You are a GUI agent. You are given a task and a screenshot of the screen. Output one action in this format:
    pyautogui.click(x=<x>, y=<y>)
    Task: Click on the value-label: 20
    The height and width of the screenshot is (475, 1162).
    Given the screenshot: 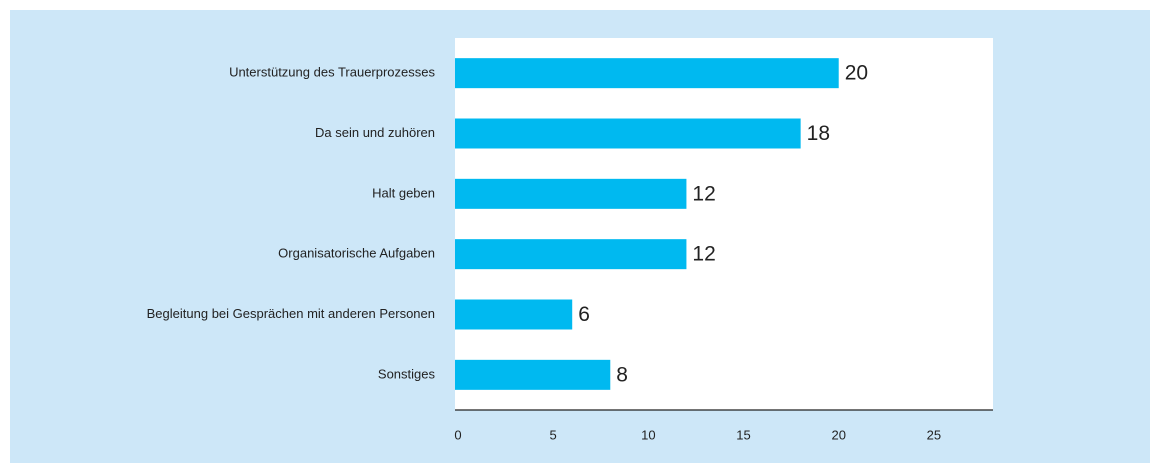 What is the action you would take?
    pyautogui.click(x=856, y=73)
    